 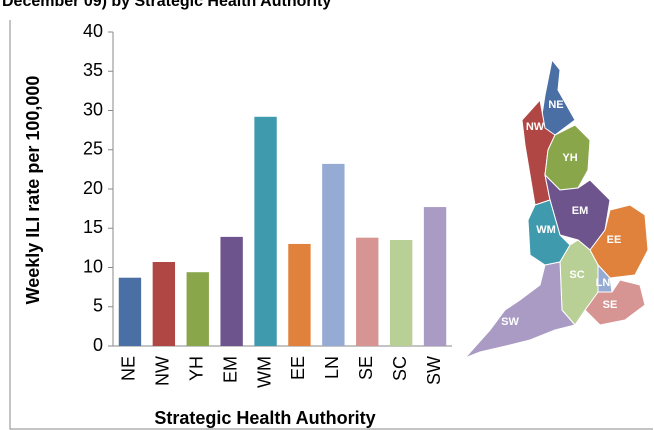 I want to click on map-label: LN, so click(x=603, y=283).